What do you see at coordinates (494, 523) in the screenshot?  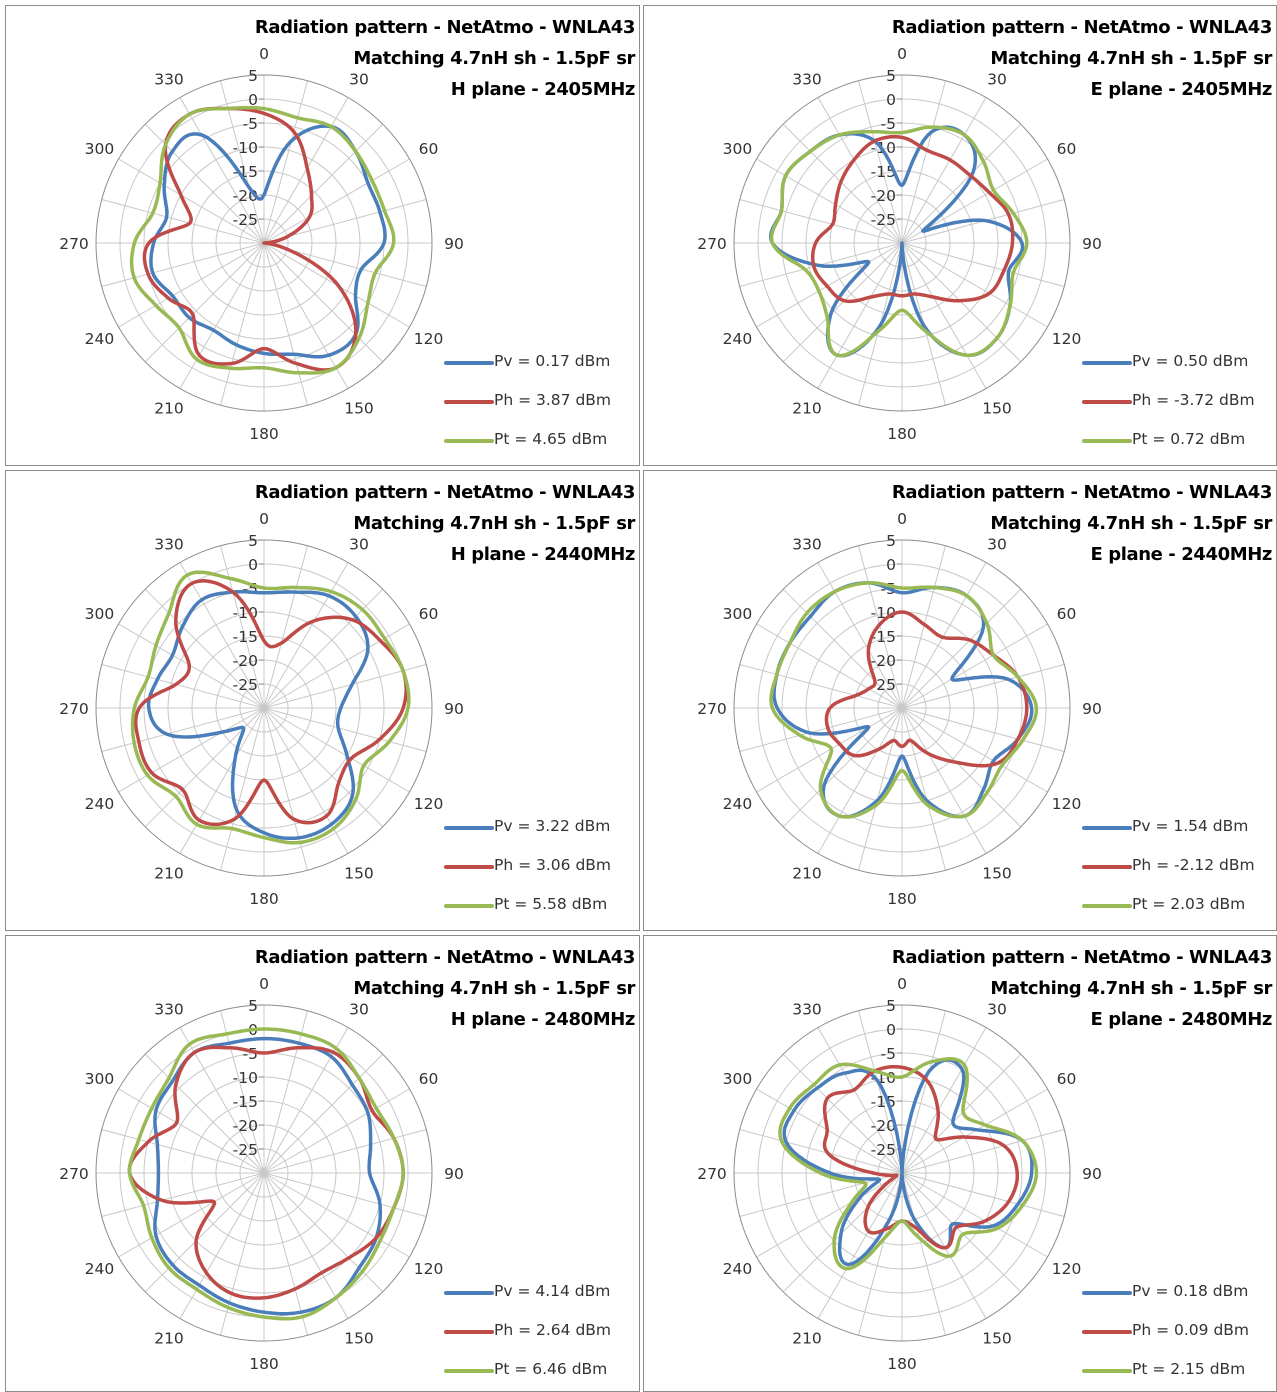 I see `chart-title-line: Matching 4.7nH sh - 1.5pF sr` at bounding box center [494, 523].